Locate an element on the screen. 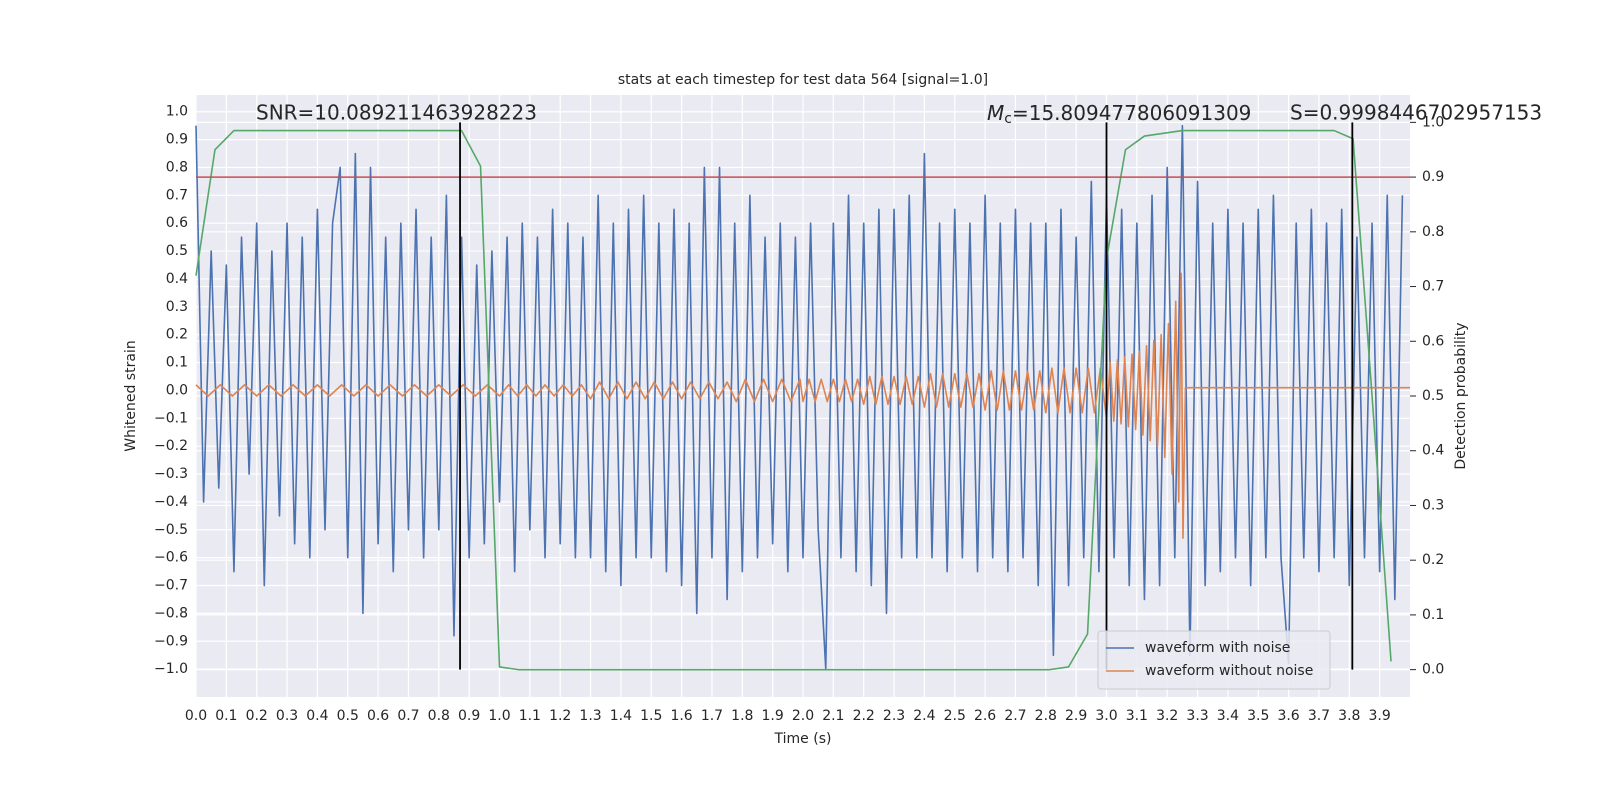 The width and height of the screenshot is (1600, 800). y2-tick-label: 0.3 is located at coordinates (1433, 505).